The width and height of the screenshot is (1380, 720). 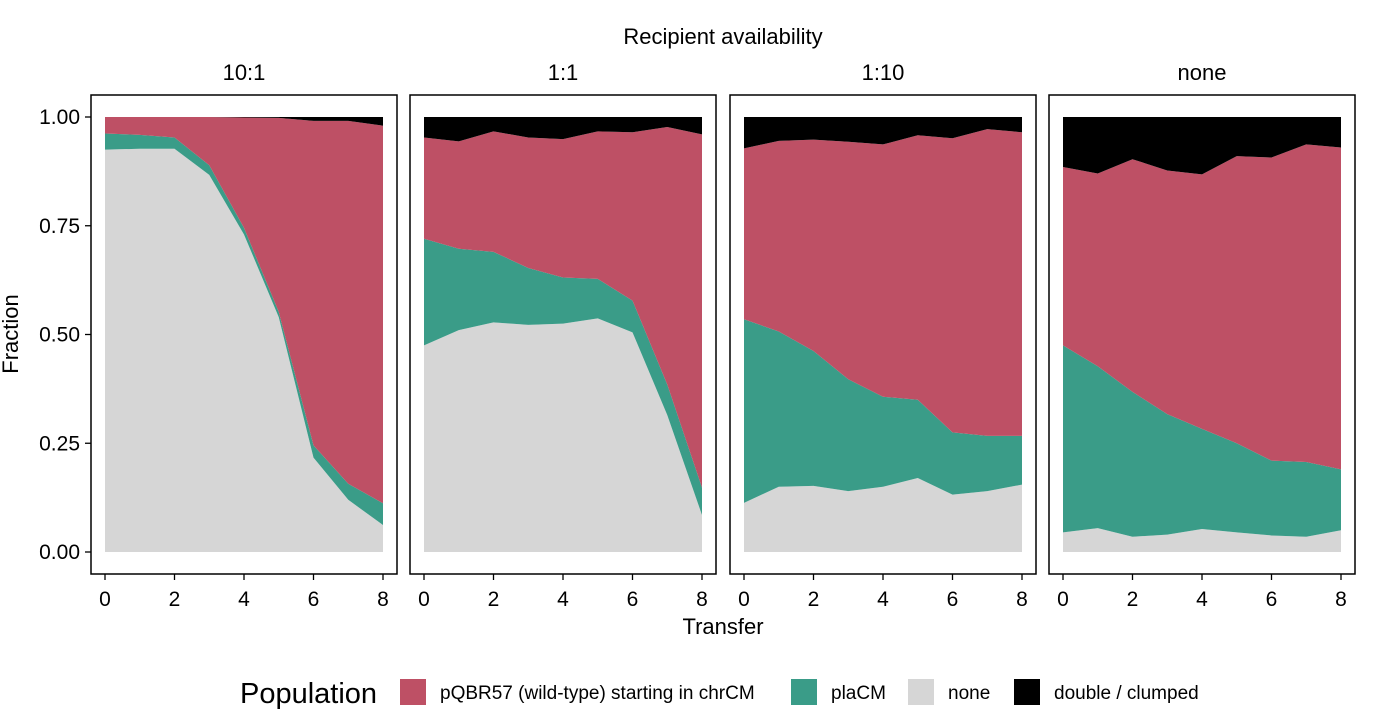 I want to click on y-tick-label: 1.00, so click(x=59, y=117).